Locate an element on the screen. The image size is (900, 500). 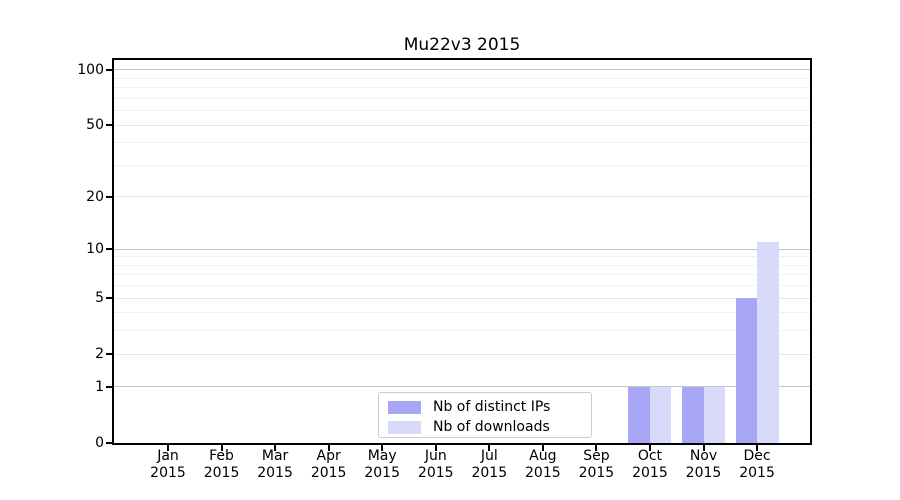
y-tick-label-2: 2 is located at coordinates (99, 354).